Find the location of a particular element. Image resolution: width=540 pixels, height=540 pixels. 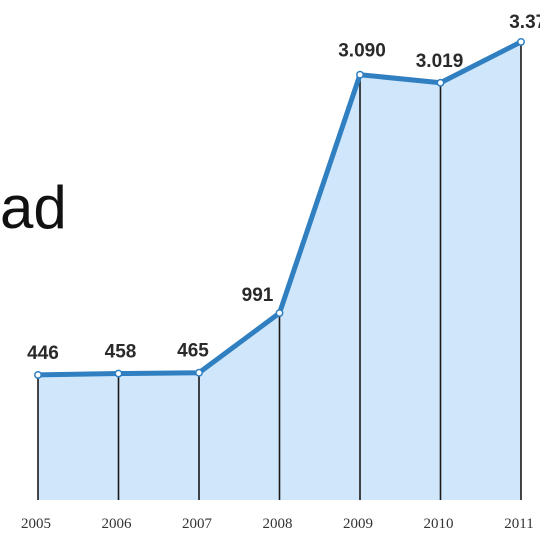

x-axis-ticks: 2005 2006 2007 2008 2009 2010 2011 is located at coordinates (277, 524).